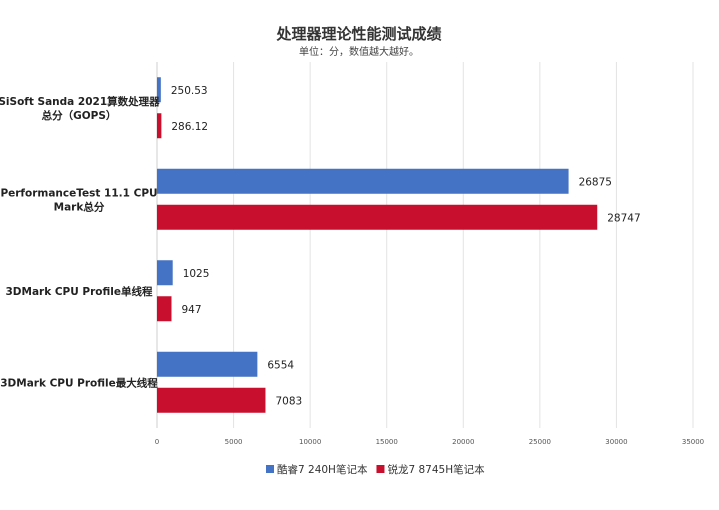 The image size is (719, 510). Describe the element at coordinates (189, 91) in the screenshot. I see `bar-value-label: 250.53` at that location.